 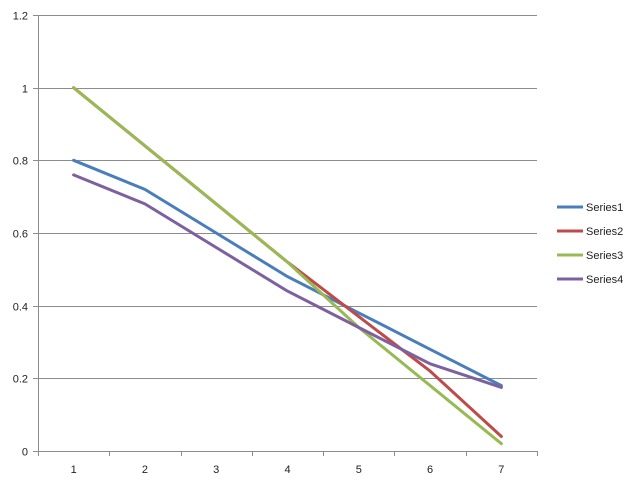 I want to click on y-axis-ticks: 0 0.2 0.4 0.6 0.8 1 1.2, so click(x=25, y=235).